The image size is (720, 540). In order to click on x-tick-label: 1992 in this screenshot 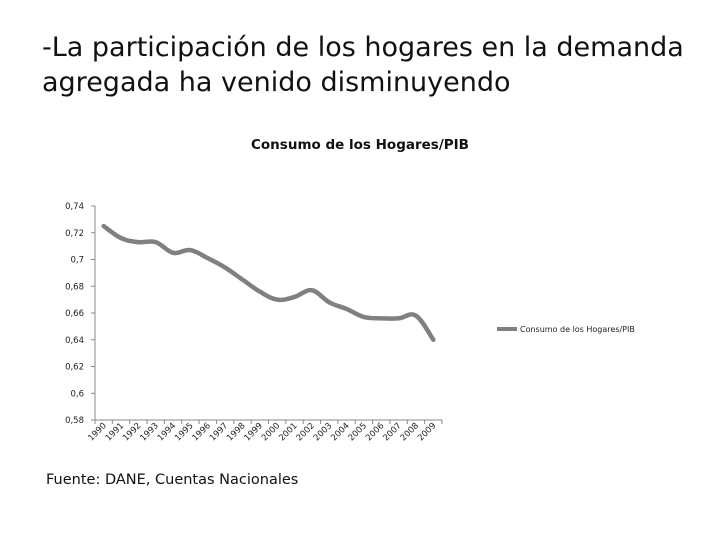, I will do `click(132, 432)`.